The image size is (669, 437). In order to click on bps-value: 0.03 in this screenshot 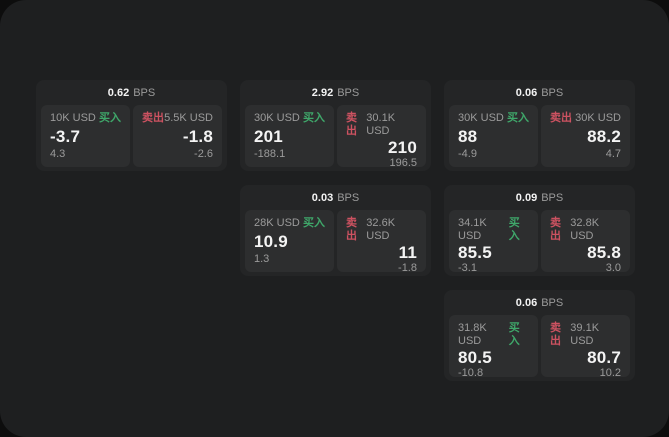, I will do `click(322, 197)`.